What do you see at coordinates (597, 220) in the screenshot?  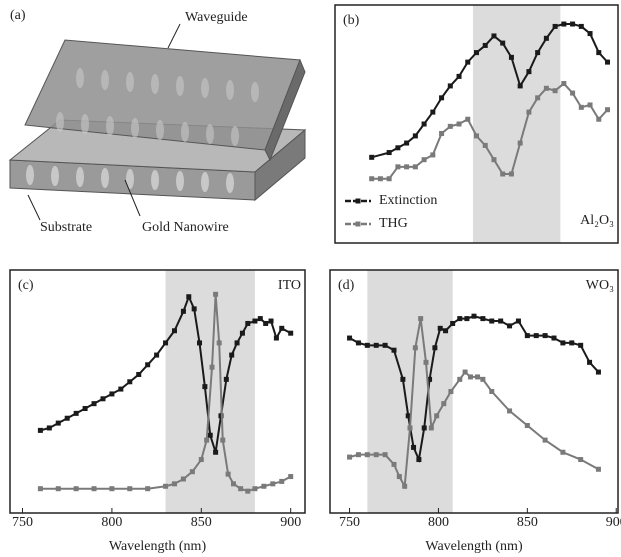 I see `material-label: Al₂O₃` at bounding box center [597, 220].